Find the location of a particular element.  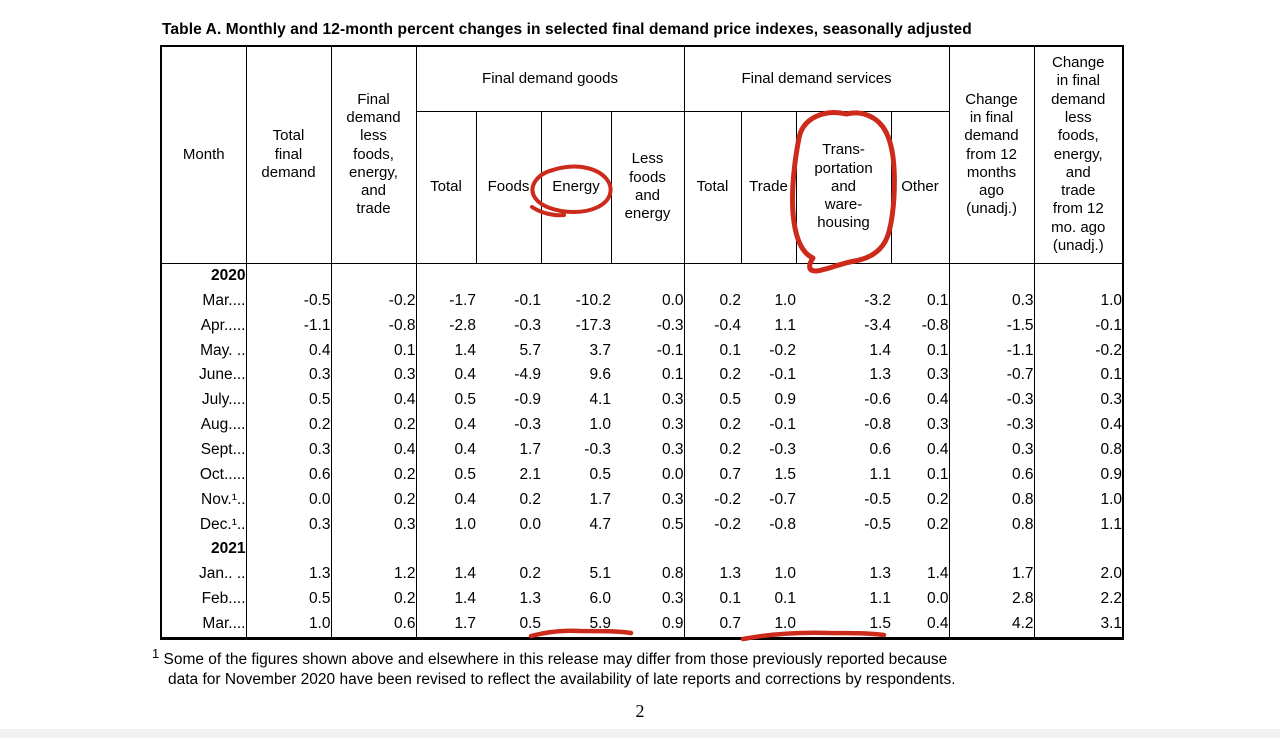

data-cell: 4.7 is located at coordinates (600, 524).